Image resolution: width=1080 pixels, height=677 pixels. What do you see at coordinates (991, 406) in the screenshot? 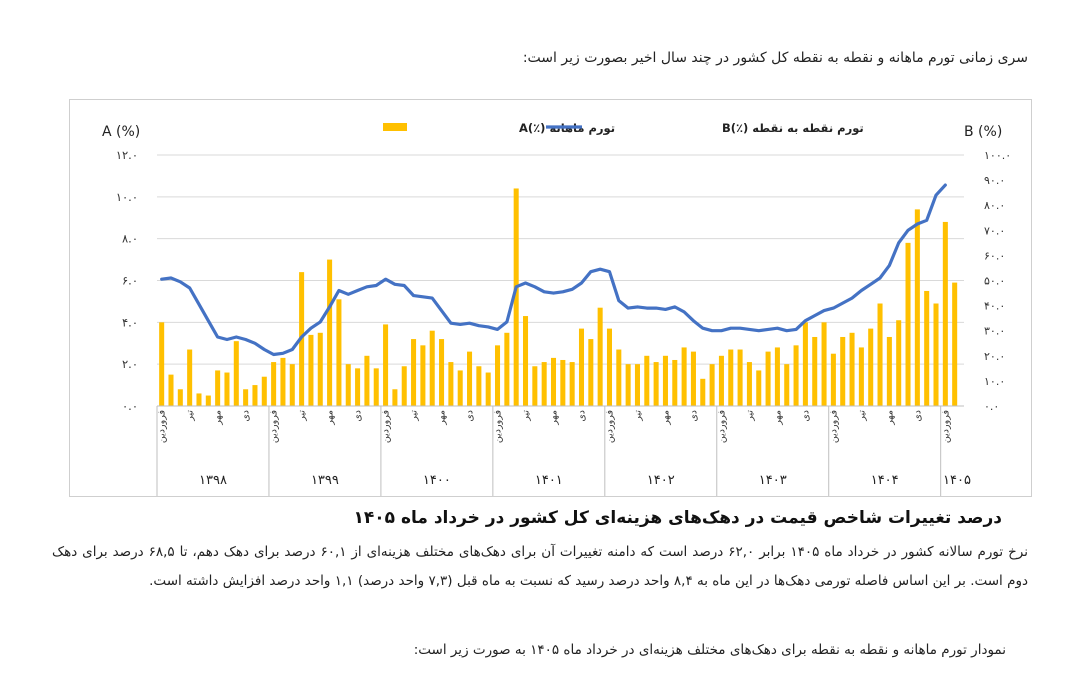
I see `right-axis-tick: ۰.۰` at bounding box center [991, 406].